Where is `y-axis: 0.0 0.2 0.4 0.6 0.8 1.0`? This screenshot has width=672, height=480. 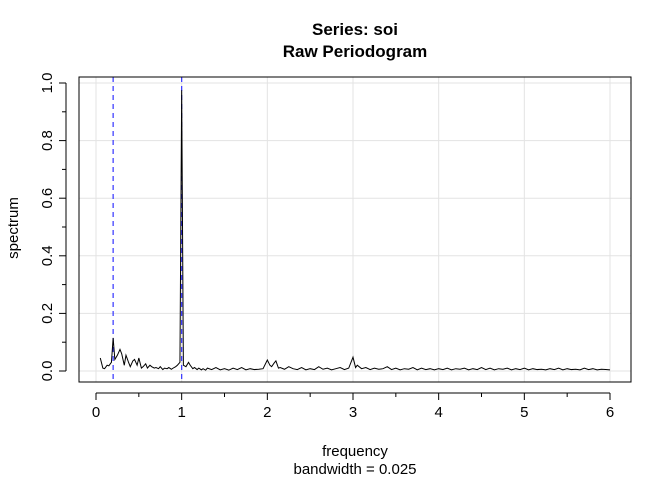
y-axis: 0.0 0.2 0.4 0.6 0.8 1.0 is located at coordinates (53, 227).